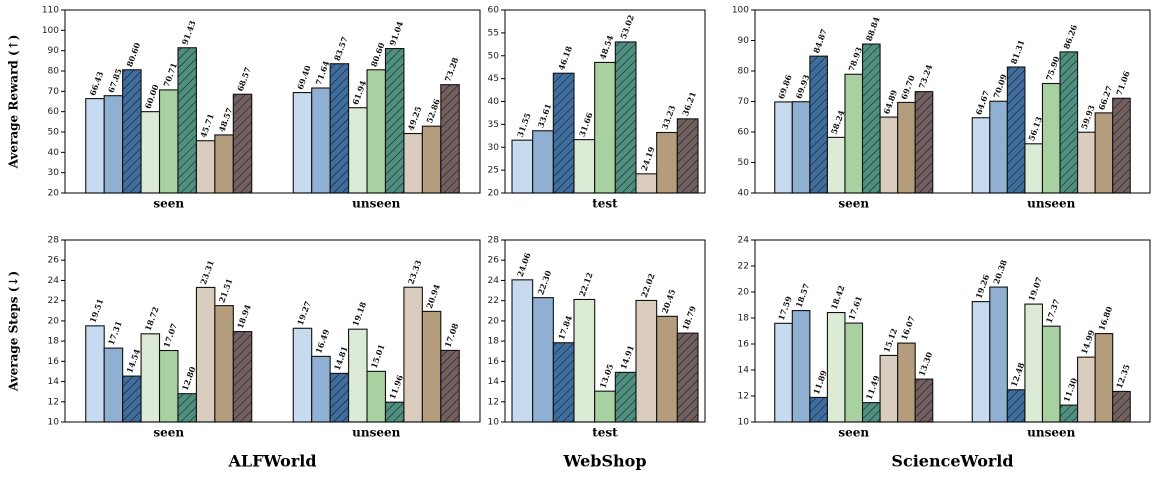  I want to click on x-tick-label: seen, so click(168, 433).